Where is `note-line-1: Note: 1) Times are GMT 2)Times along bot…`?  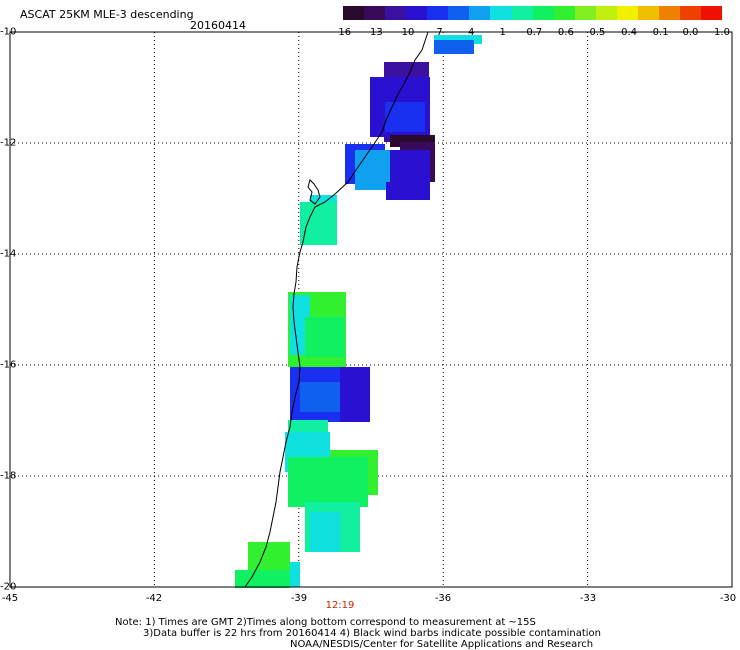 note-line-1: Note: 1) Times are GMT 2)Times along bot… is located at coordinates (325, 622).